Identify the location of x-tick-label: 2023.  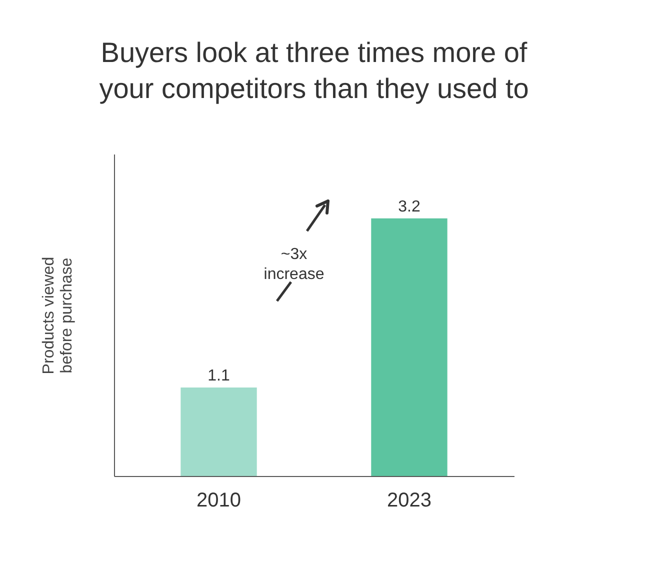
(409, 501).